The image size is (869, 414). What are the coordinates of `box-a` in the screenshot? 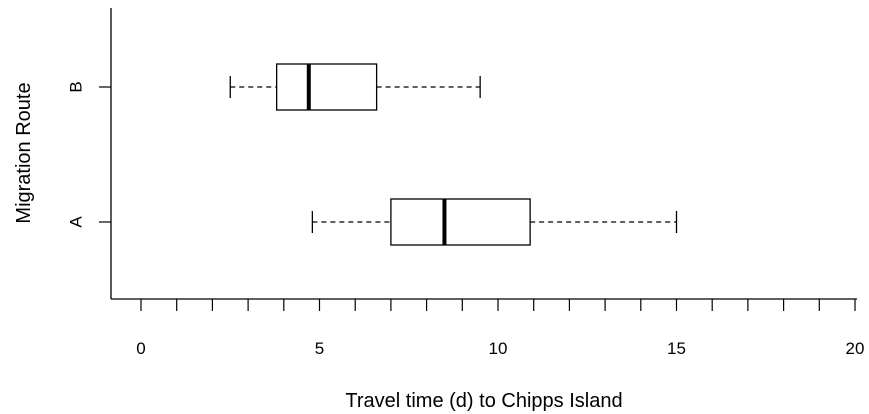 It's located at (494, 222).